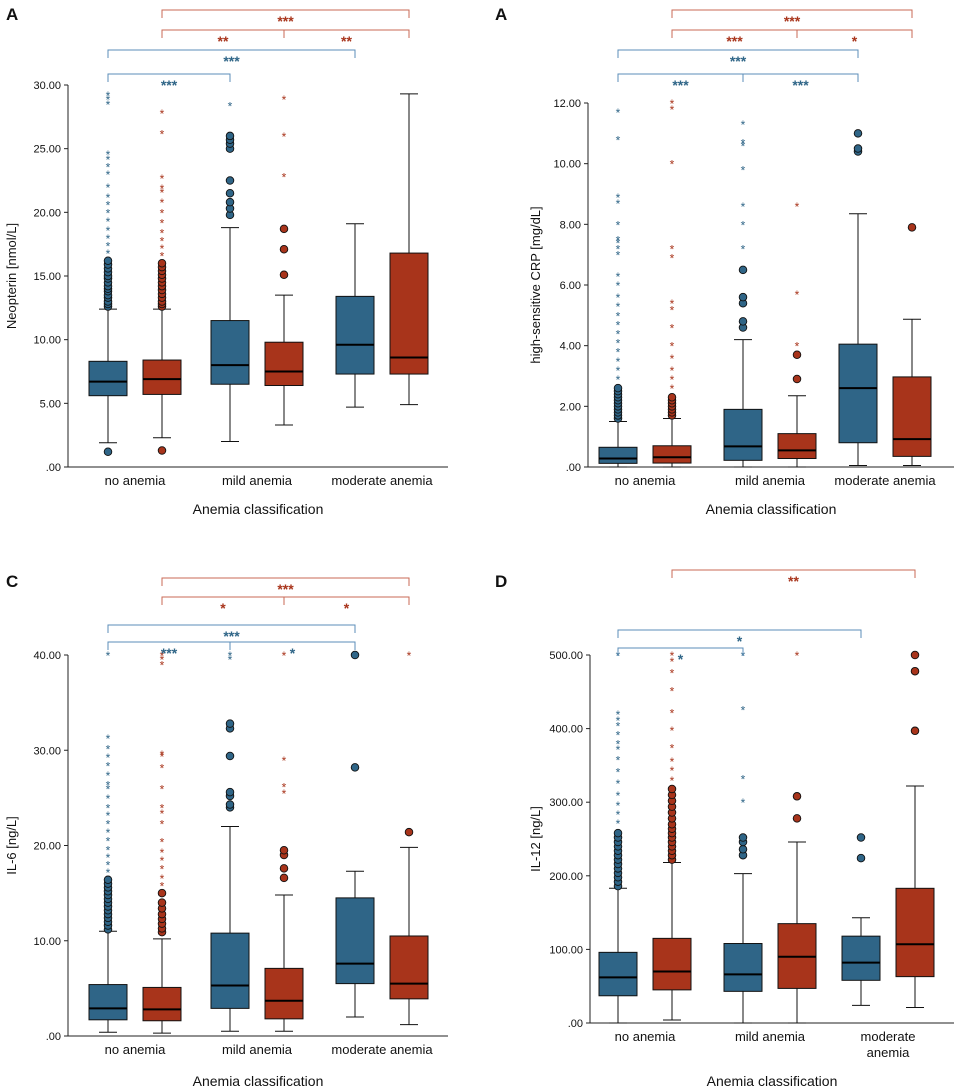  I want to click on y-tick-label: 100.00, so click(566, 950).